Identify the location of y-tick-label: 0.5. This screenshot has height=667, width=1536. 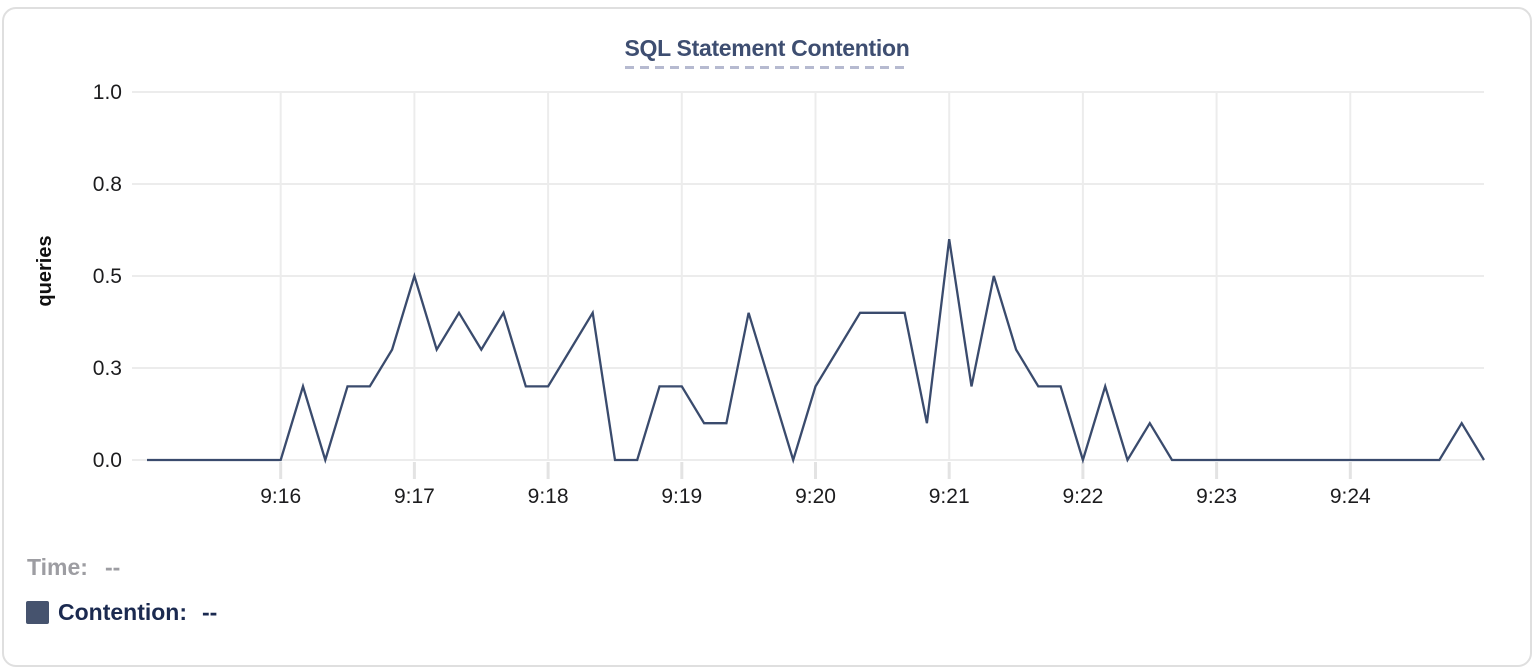
(107, 276).